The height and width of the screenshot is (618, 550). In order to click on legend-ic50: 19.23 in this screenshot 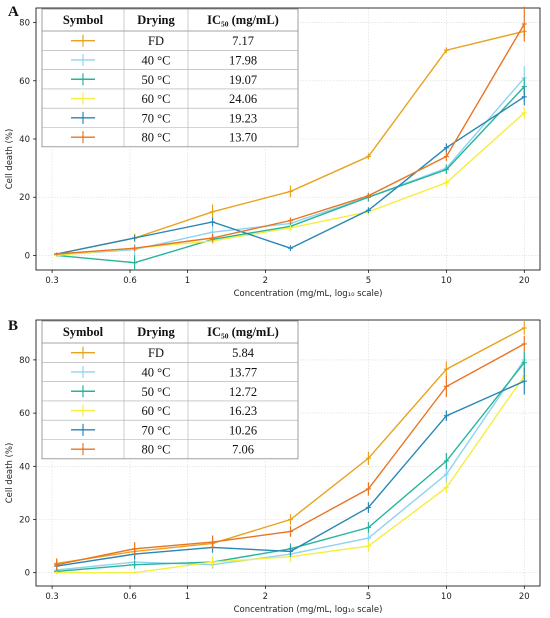, I will do `click(243, 118)`.